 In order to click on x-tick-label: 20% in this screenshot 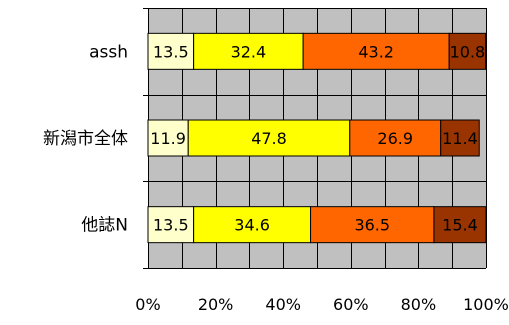, I will do `click(216, 304)`.